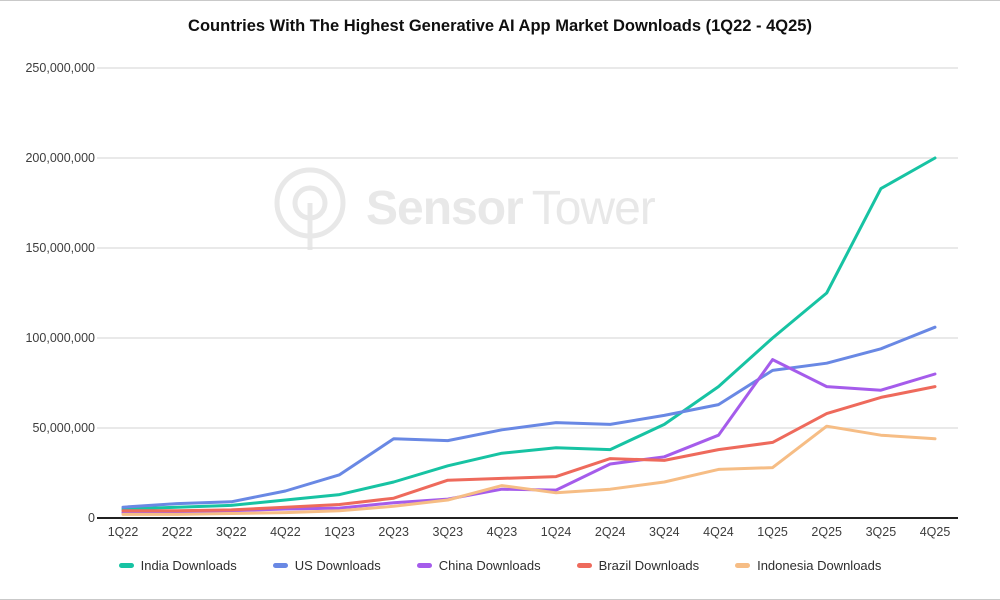 The image size is (1000, 600). What do you see at coordinates (123, 532) in the screenshot?
I see `x-axis-label: 1Q22` at bounding box center [123, 532].